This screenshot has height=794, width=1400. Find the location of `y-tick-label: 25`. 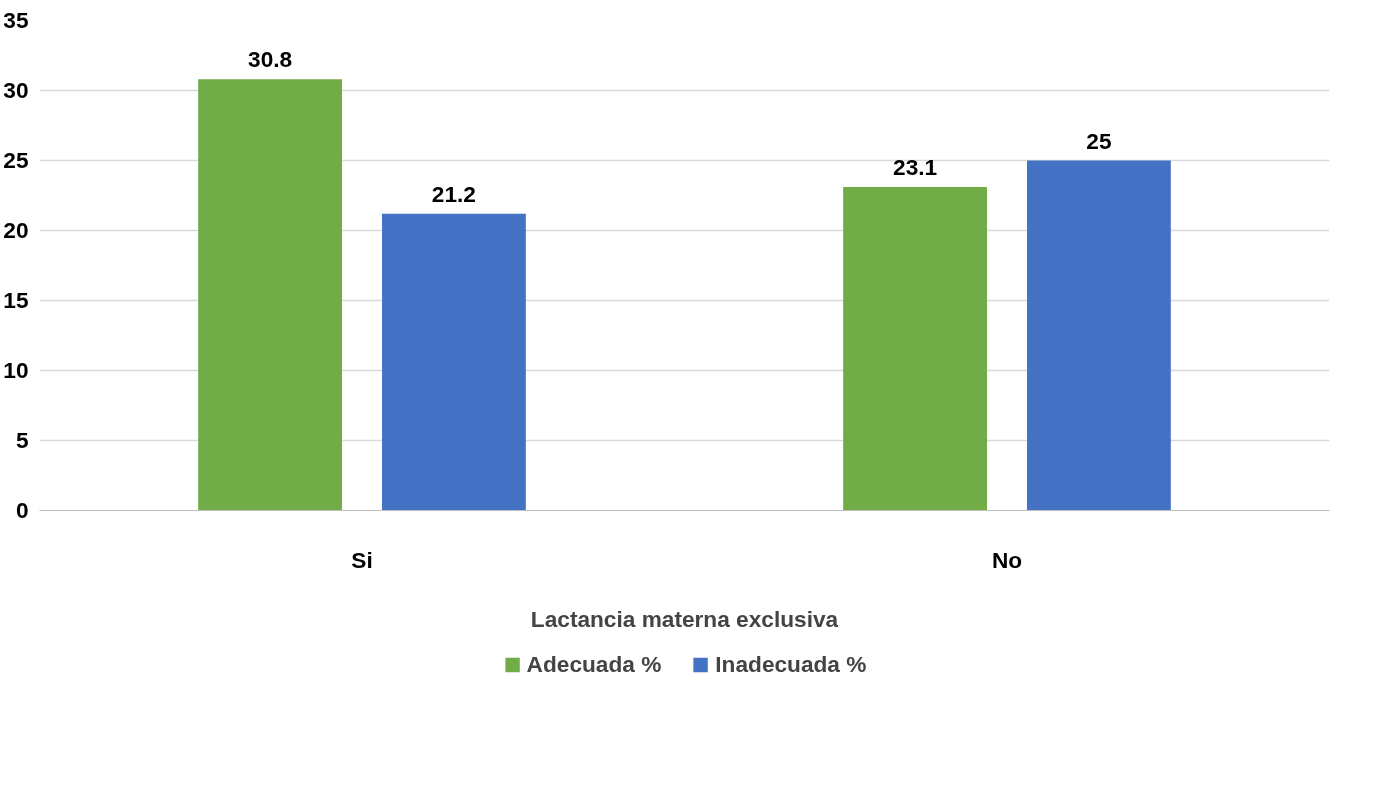

y-tick-label: 25 is located at coordinates (16, 160).